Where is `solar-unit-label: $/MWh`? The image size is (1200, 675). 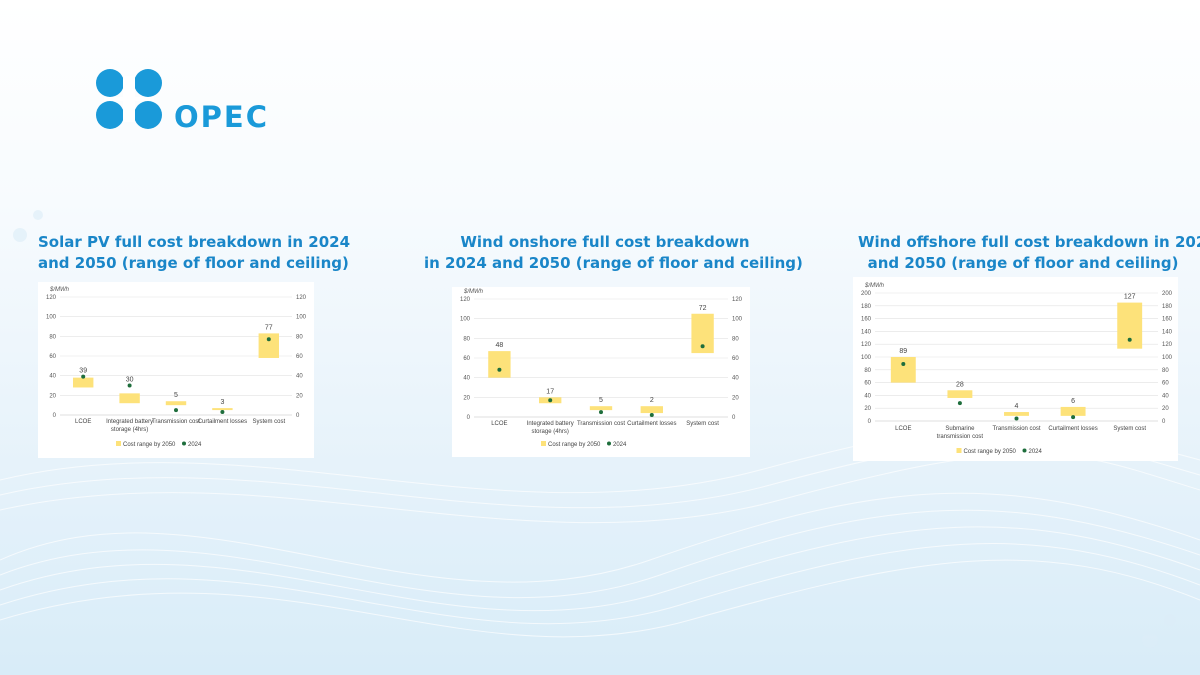 solar-unit-label: $/MWh is located at coordinates (59, 290).